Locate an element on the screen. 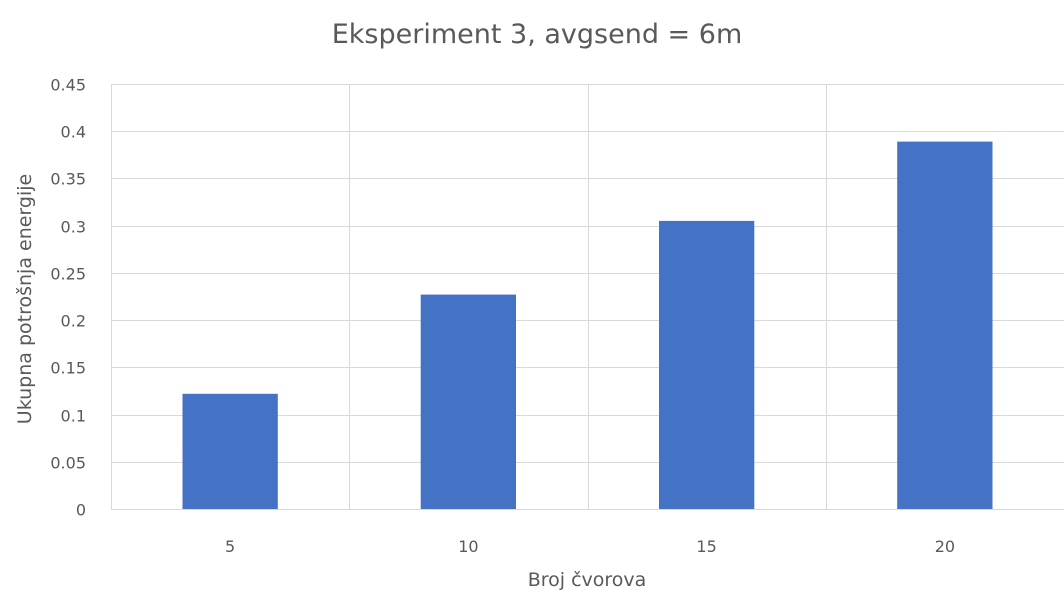  chart-title: Eksperiment 3, avgsend = 6m is located at coordinates (537, 34).